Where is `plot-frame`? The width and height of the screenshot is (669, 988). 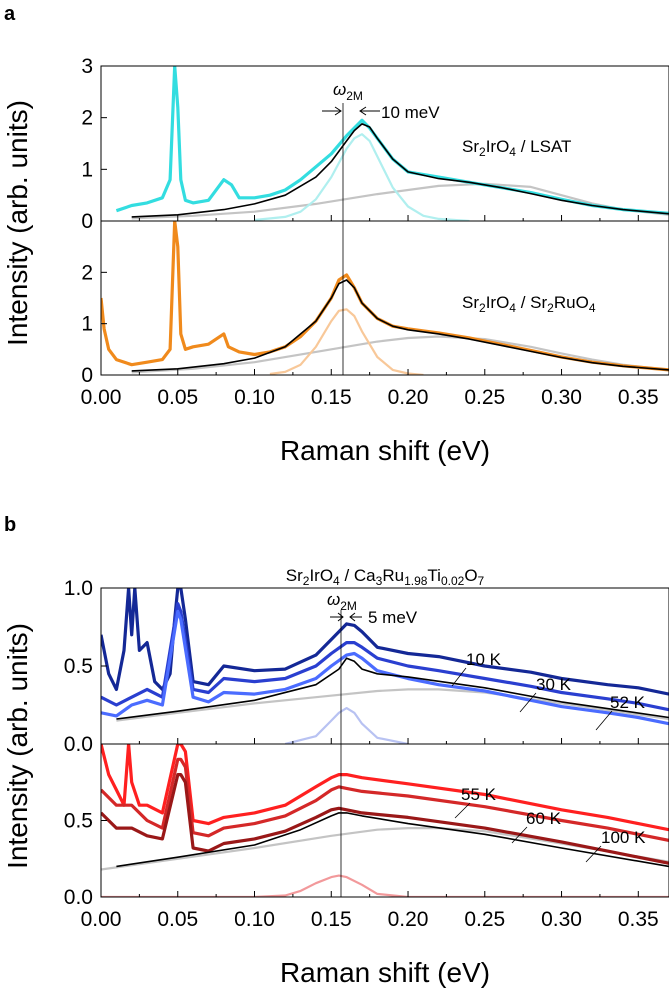
plot-frame is located at coordinates (384, 298).